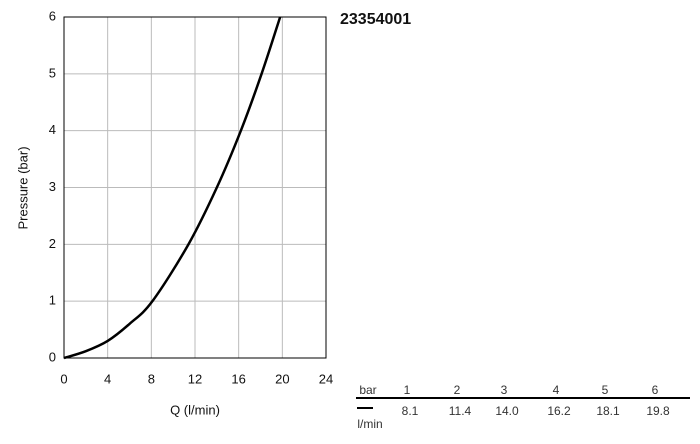 This screenshot has width=700, height=444. I want to click on table-header-cell: 3, so click(504, 390).